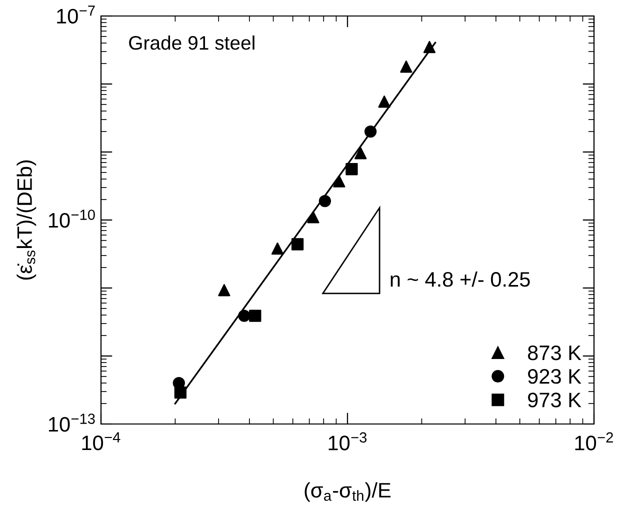  What do you see at coordinates (191, 42) in the screenshot?
I see `annotation: Grade 91 steel` at bounding box center [191, 42].